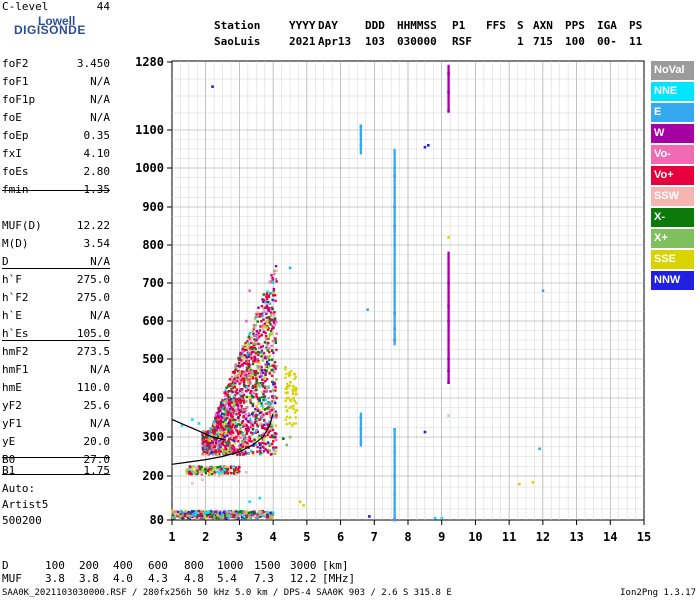  I want to click on param-row: D N/A, so click(56, 262).